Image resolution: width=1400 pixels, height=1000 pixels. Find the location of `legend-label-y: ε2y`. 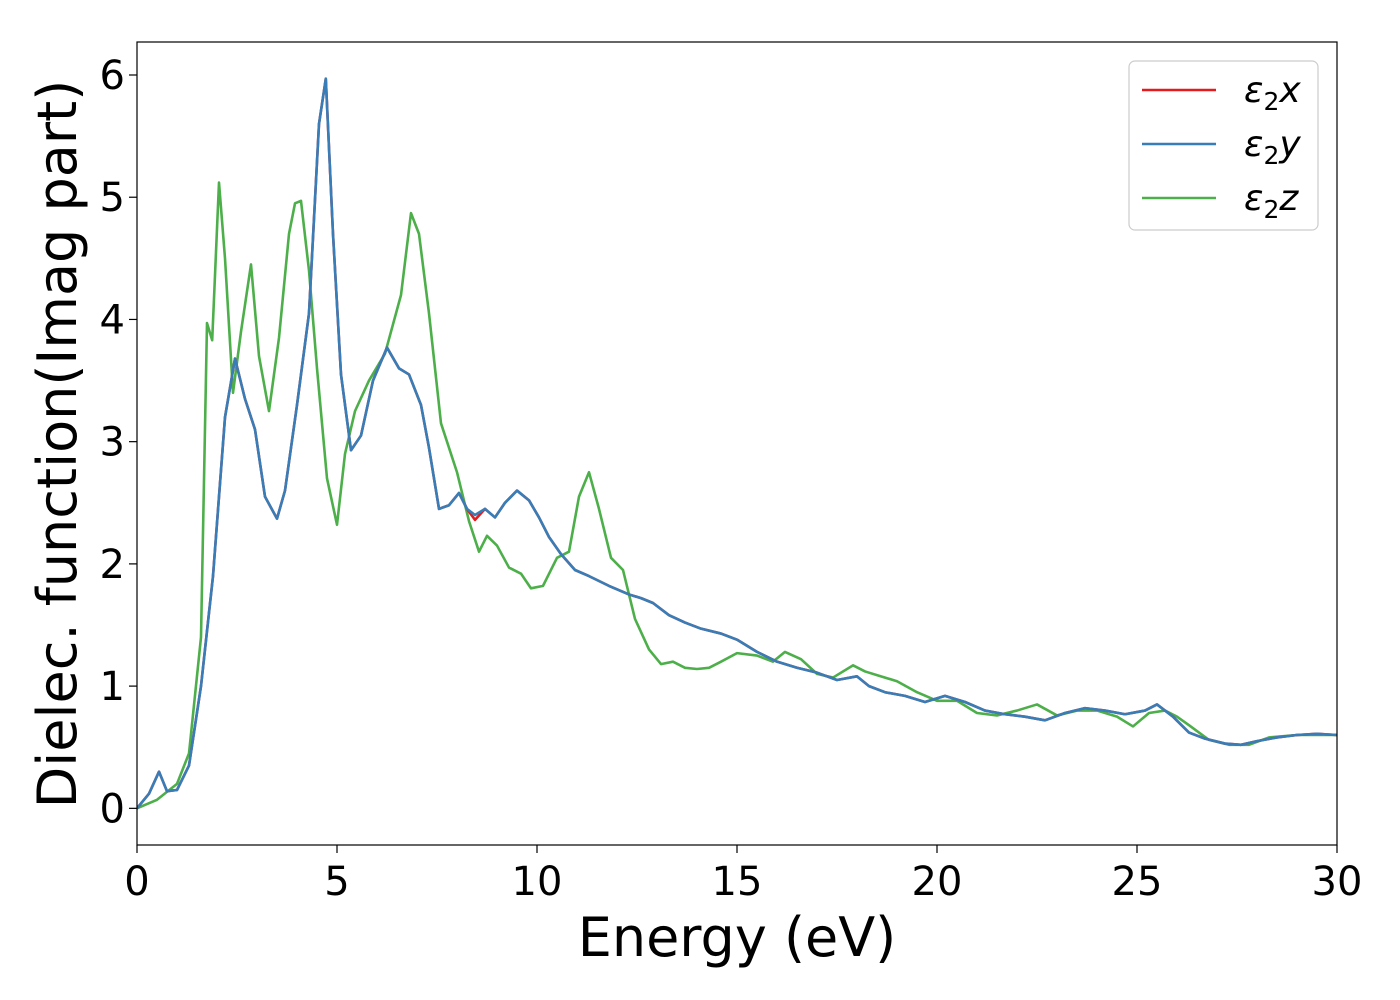

legend-label-y: ε2y is located at coordinates (1272, 147).